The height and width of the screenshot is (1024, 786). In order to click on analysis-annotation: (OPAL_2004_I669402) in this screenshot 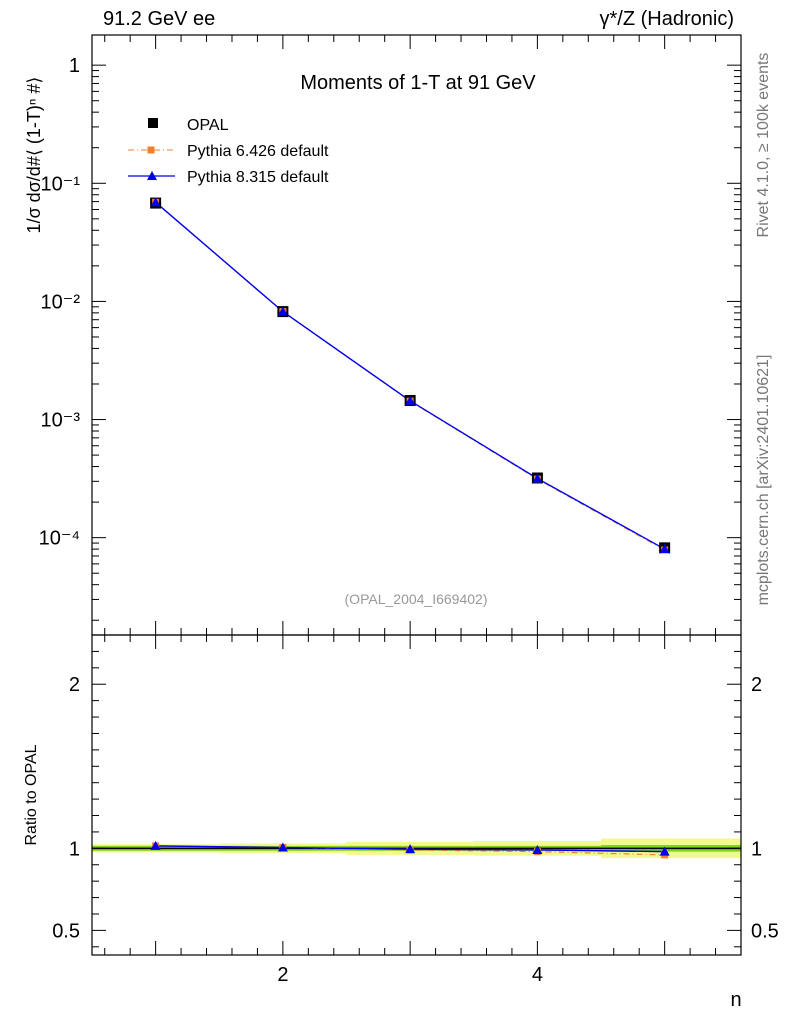, I will do `click(416, 599)`.